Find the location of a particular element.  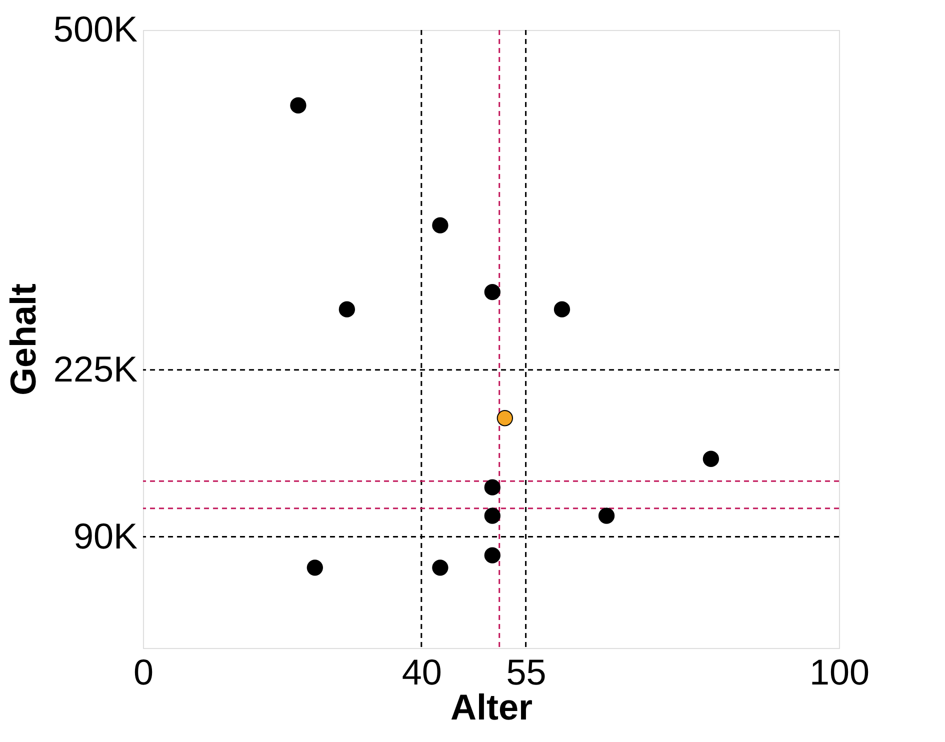

y-tick-label: 90K is located at coordinates (105, 535).